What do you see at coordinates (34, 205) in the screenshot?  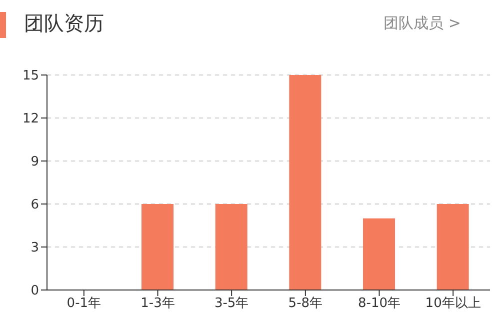 I see `y-tick-label: 6` at bounding box center [34, 205].